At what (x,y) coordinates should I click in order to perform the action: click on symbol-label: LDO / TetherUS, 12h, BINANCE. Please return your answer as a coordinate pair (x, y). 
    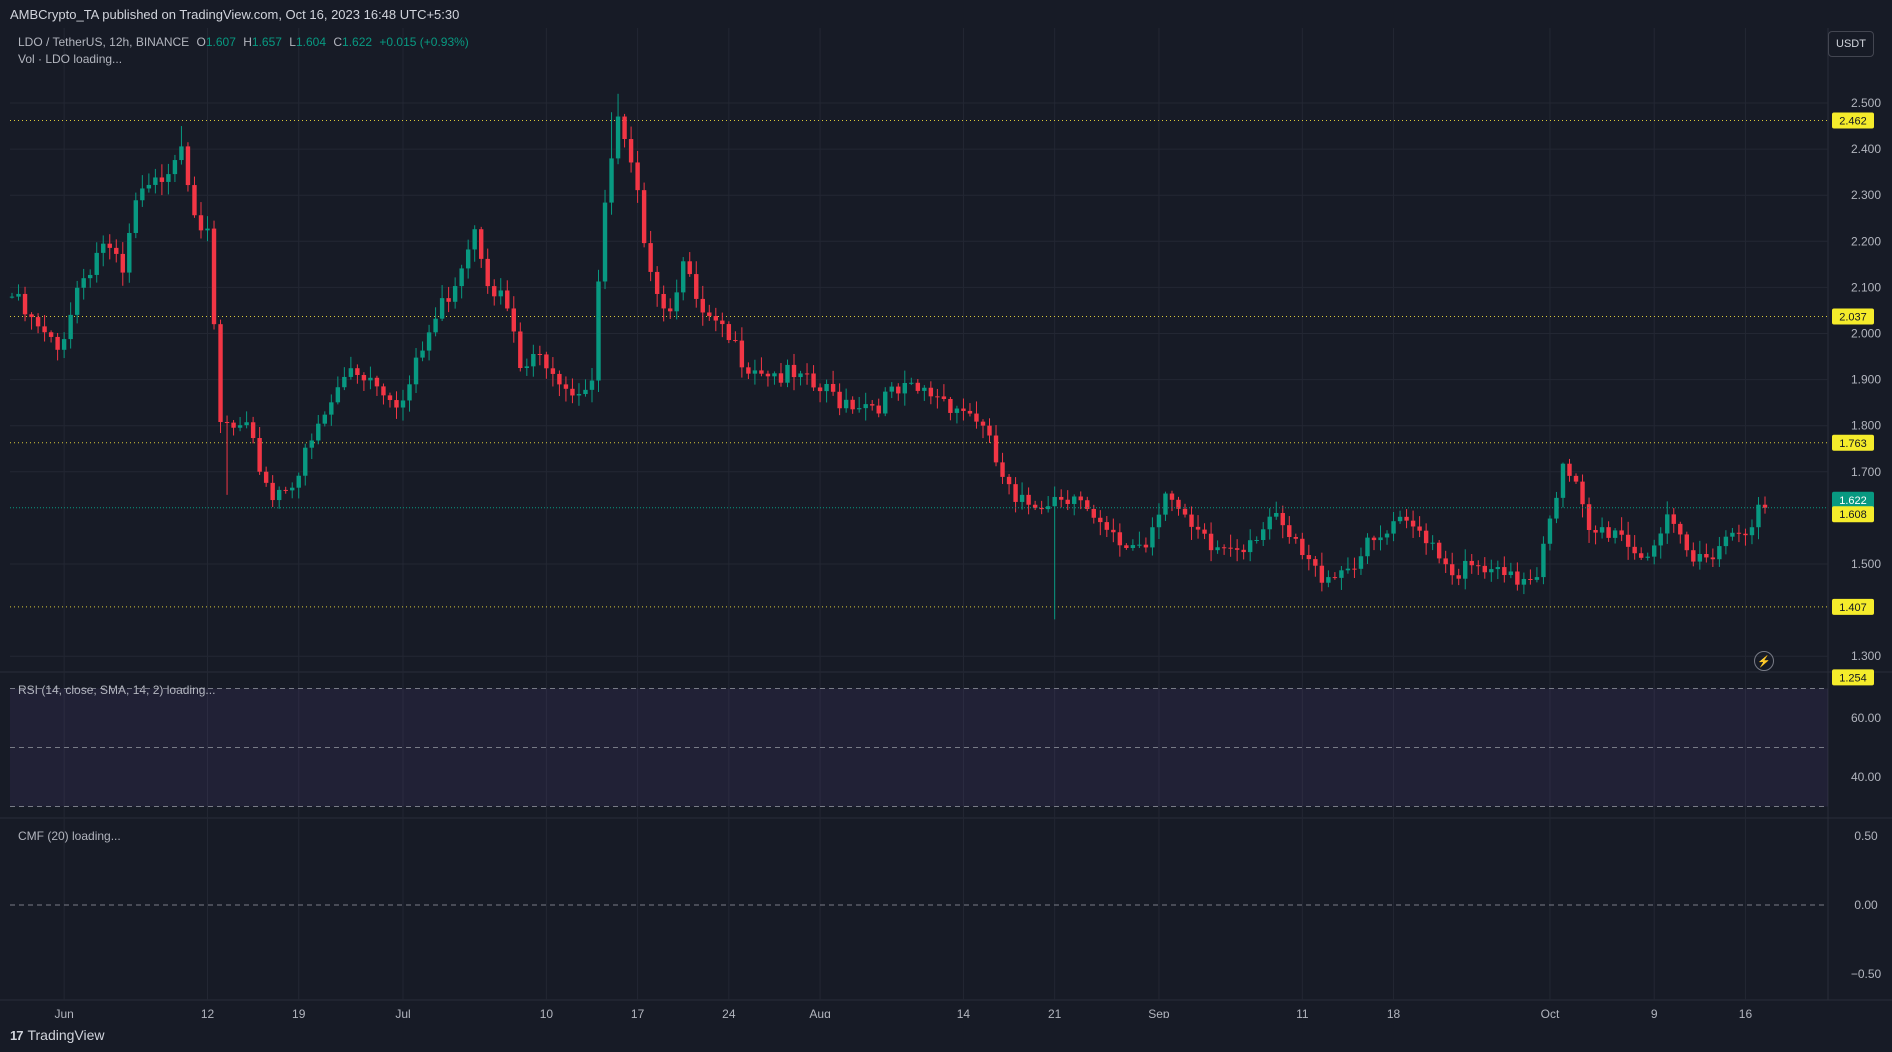
    Looking at the image, I should click on (104, 42).